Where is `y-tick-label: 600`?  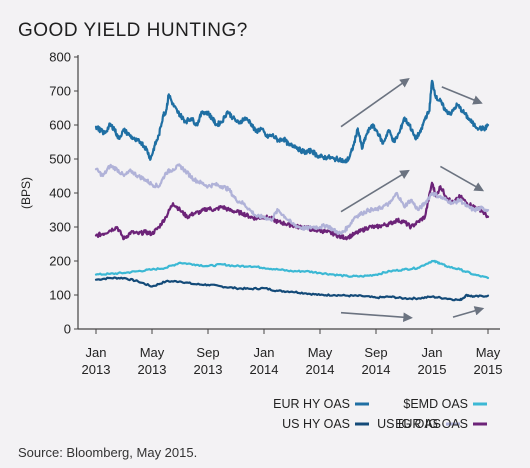
y-tick-label: 600 is located at coordinates (60, 125).